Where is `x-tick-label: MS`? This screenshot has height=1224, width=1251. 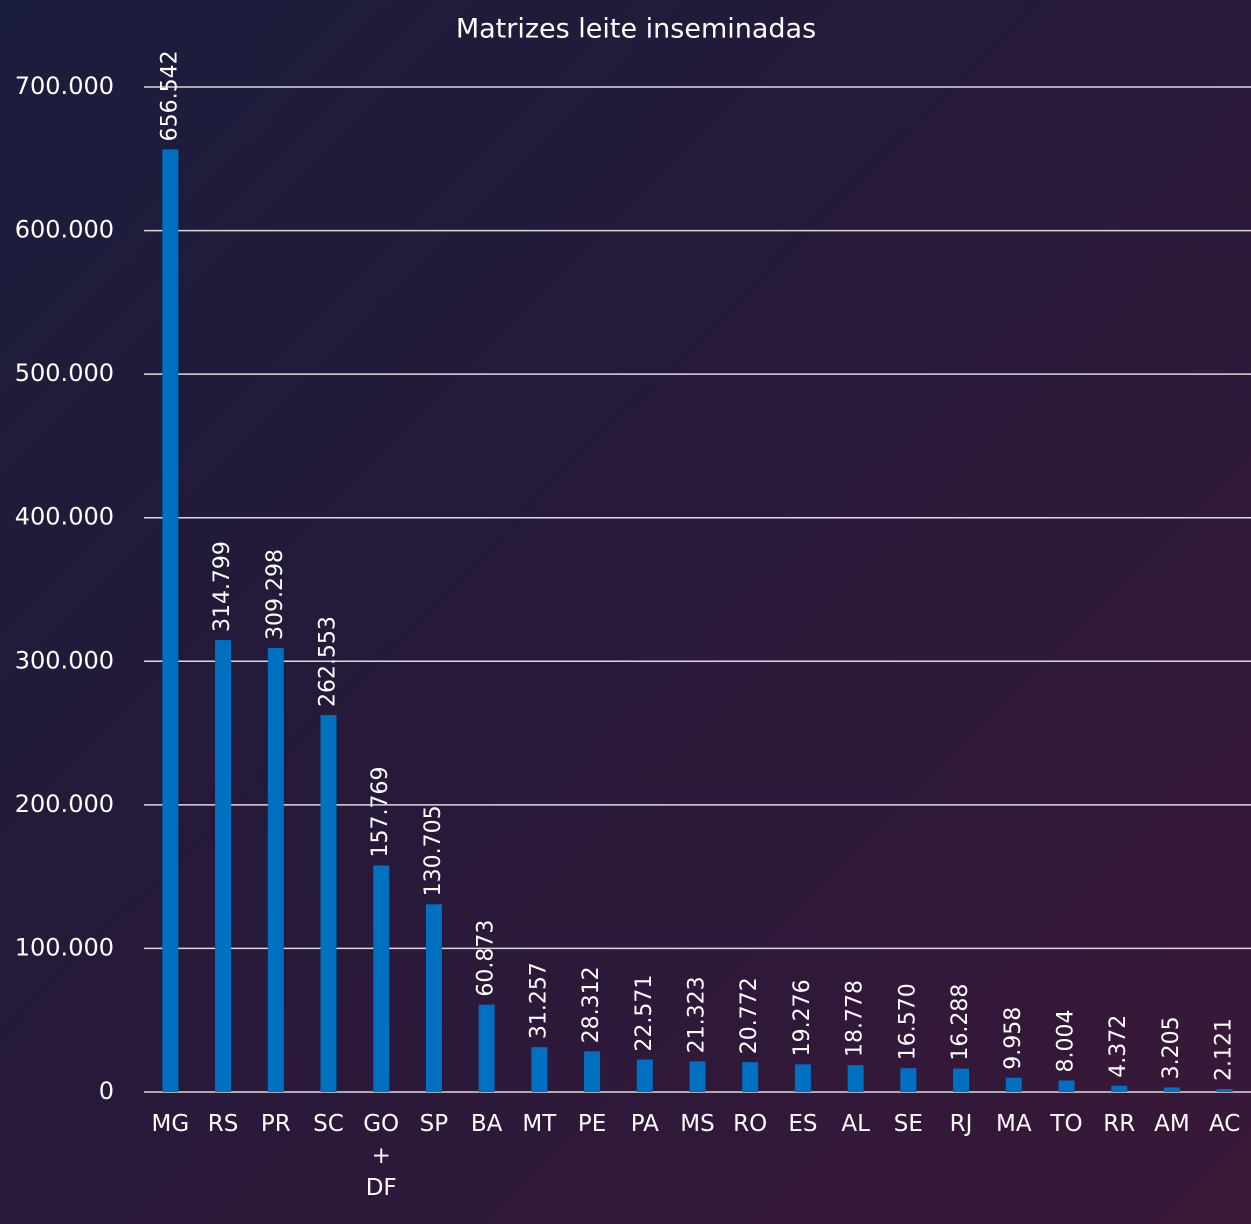 x-tick-label: MS is located at coordinates (697, 1124).